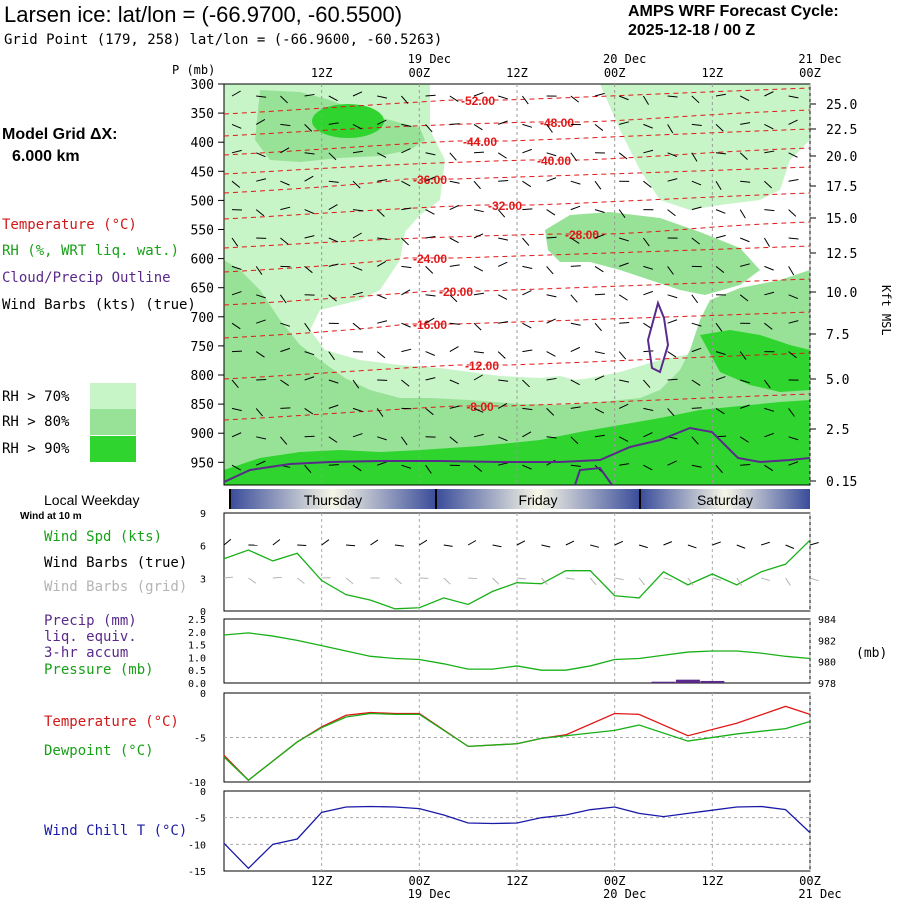 This screenshot has height=900, width=900. What do you see at coordinates (60, 134) in the screenshot?
I see `model-grid-label: Model Grid ΔX:` at bounding box center [60, 134].